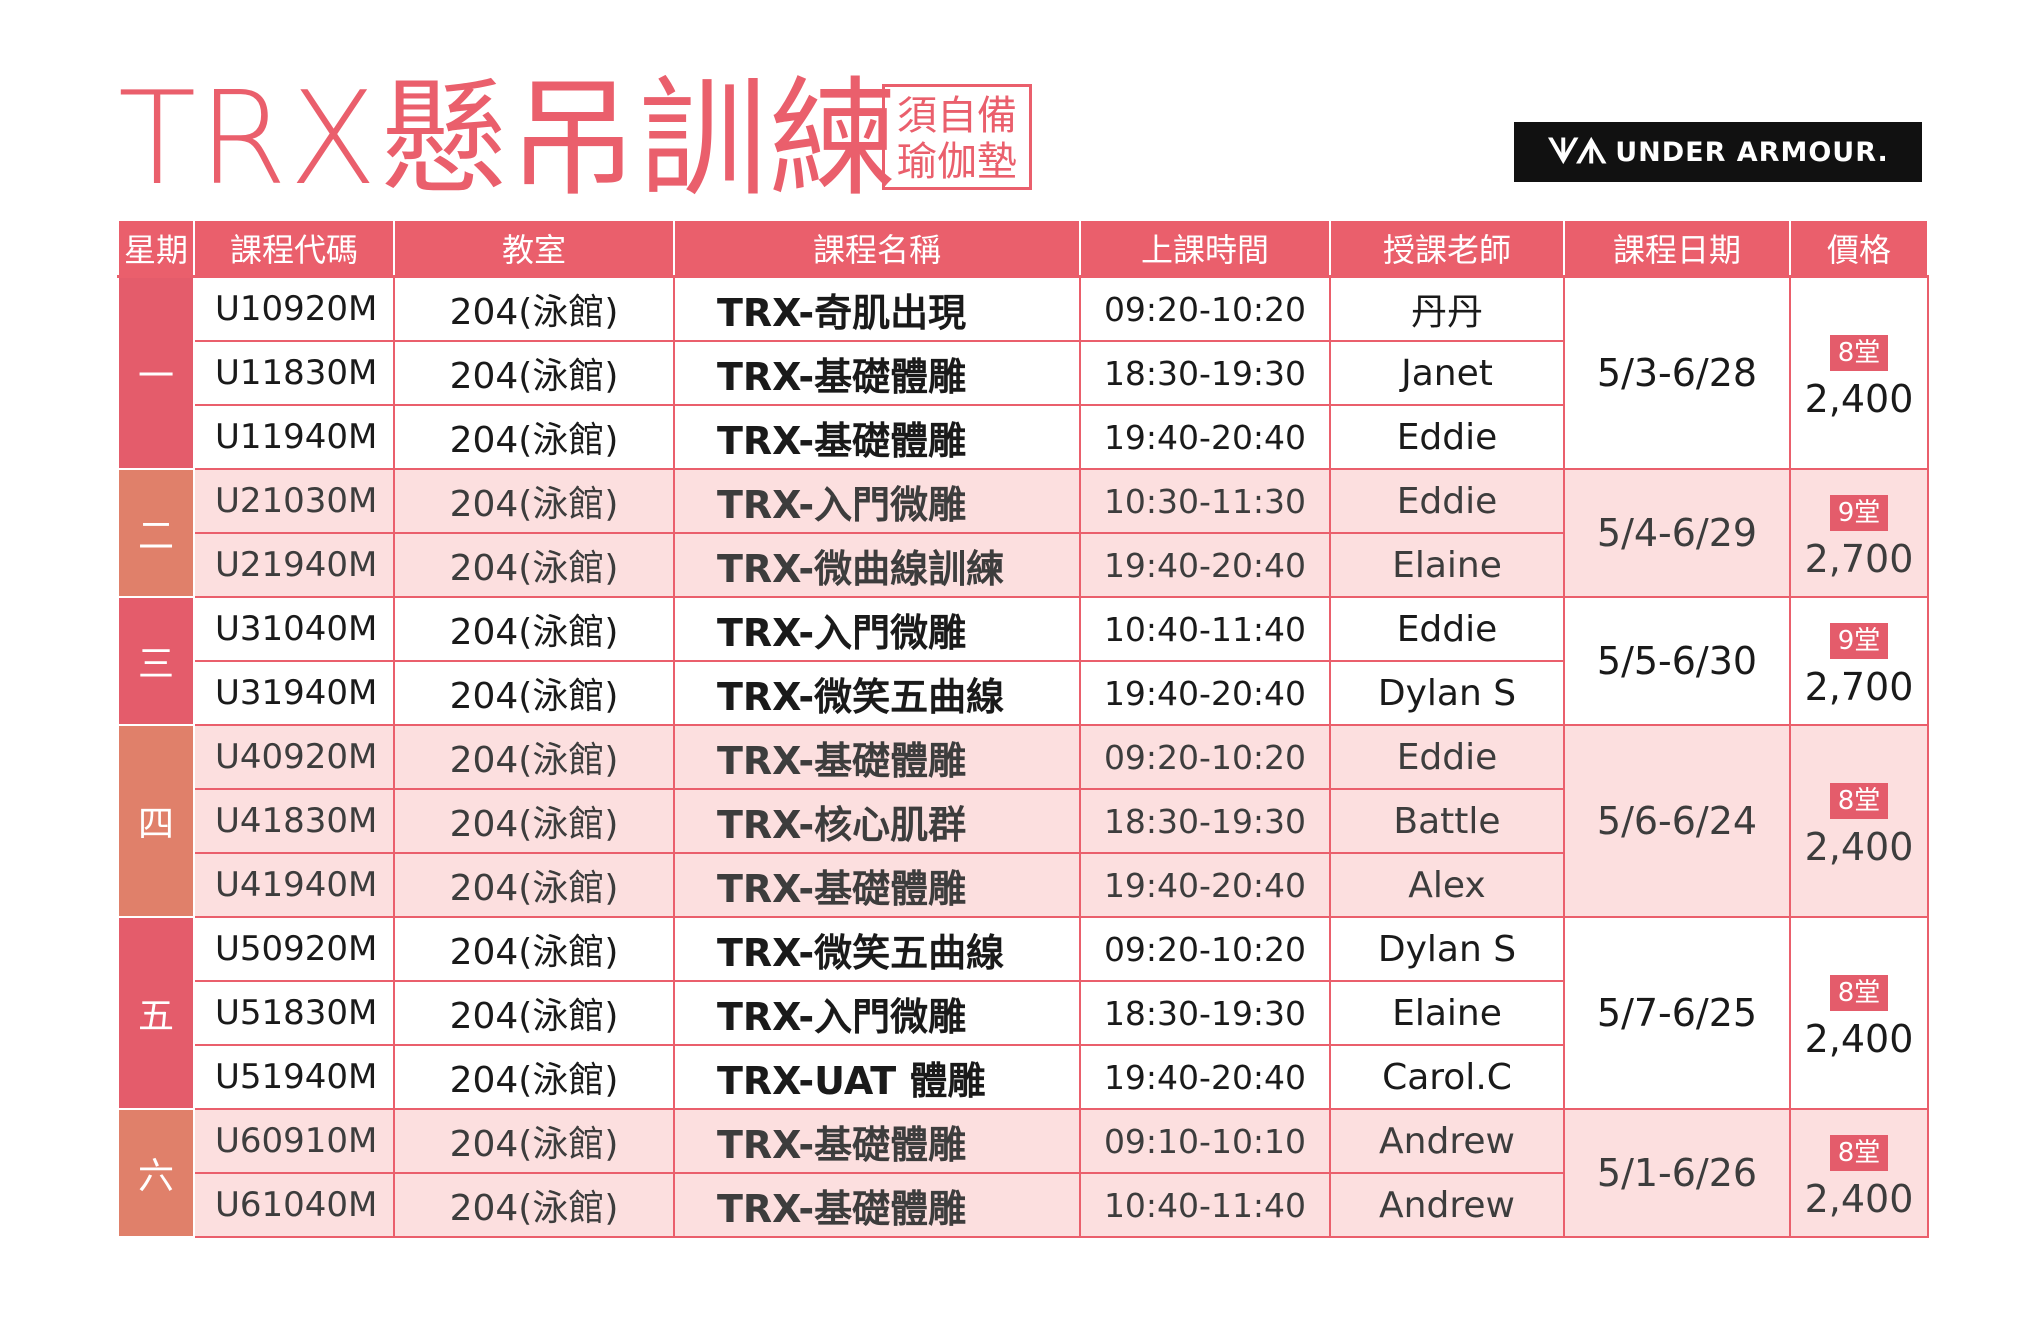  Describe the element at coordinates (294, 501) in the screenshot. I see `course-code: U21030M` at that location.